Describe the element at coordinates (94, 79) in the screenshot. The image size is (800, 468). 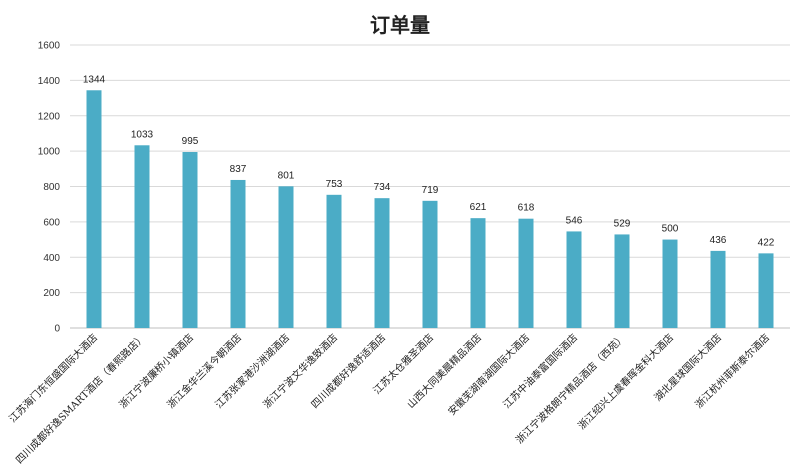
I see `data-label: 1344` at that location.